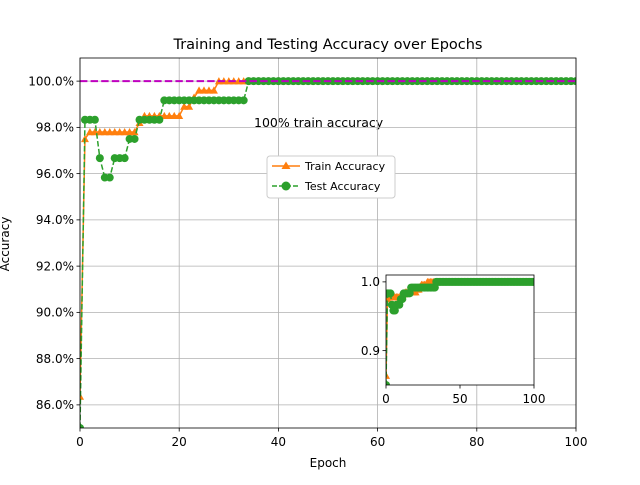 The height and width of the screenshot is (485, 640). What do you see at coordinates (328, 463) in the screenshot?
I see `x-axis-label: Epoch` at bounding box center [328, 463].